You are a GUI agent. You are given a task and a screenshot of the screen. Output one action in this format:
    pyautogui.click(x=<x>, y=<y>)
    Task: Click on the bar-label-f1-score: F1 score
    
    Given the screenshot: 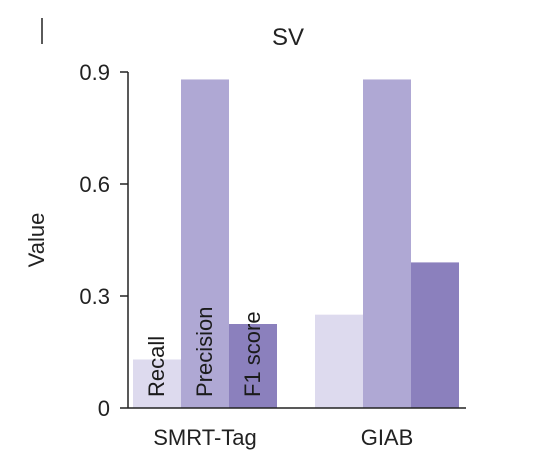 What is the action you would take?
    pyautogui.click(x=252, y=354)
    